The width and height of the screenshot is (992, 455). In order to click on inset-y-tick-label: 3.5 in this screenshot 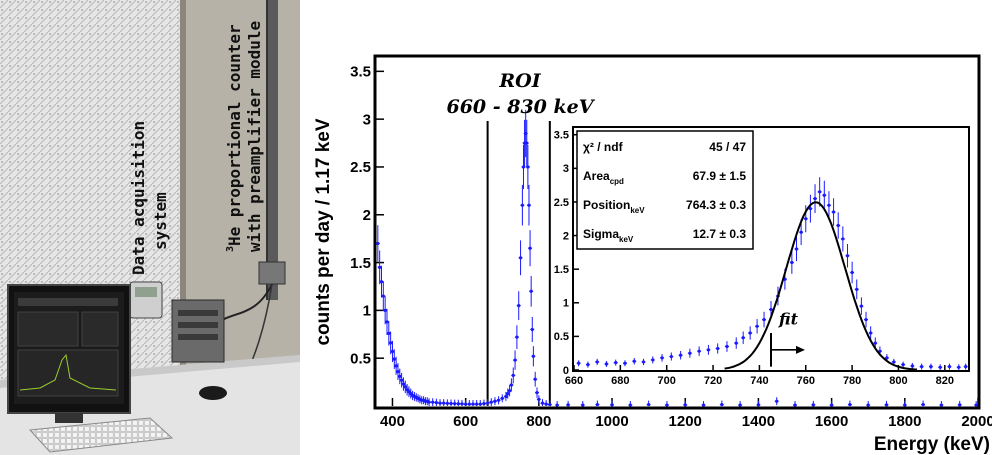, I will do `click(561, 136)`.